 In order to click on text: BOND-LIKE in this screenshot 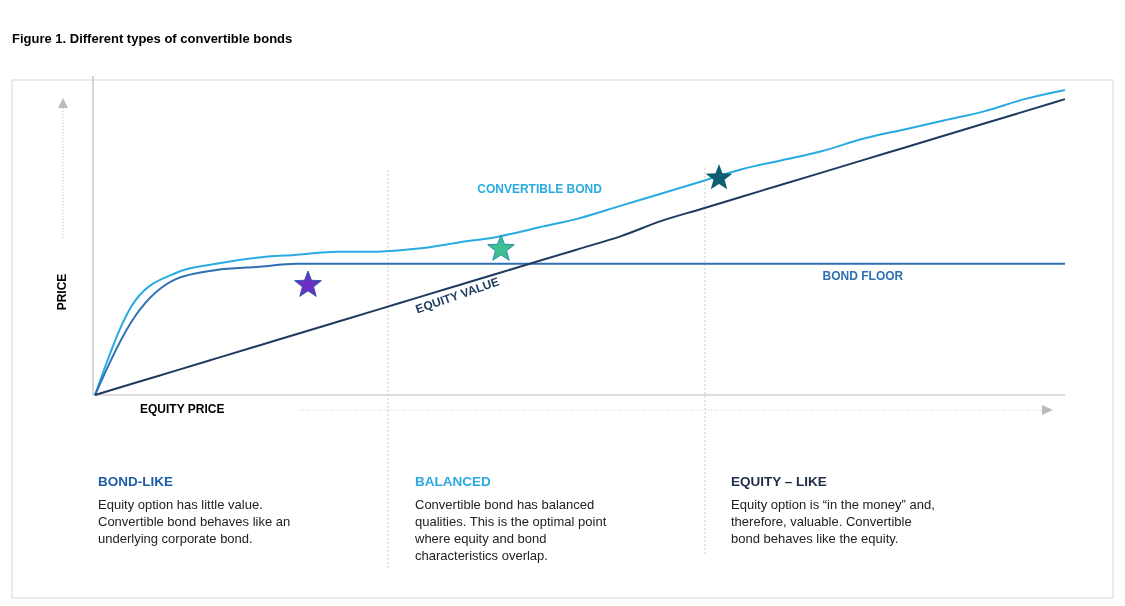, I will do `click(135, 481)`.